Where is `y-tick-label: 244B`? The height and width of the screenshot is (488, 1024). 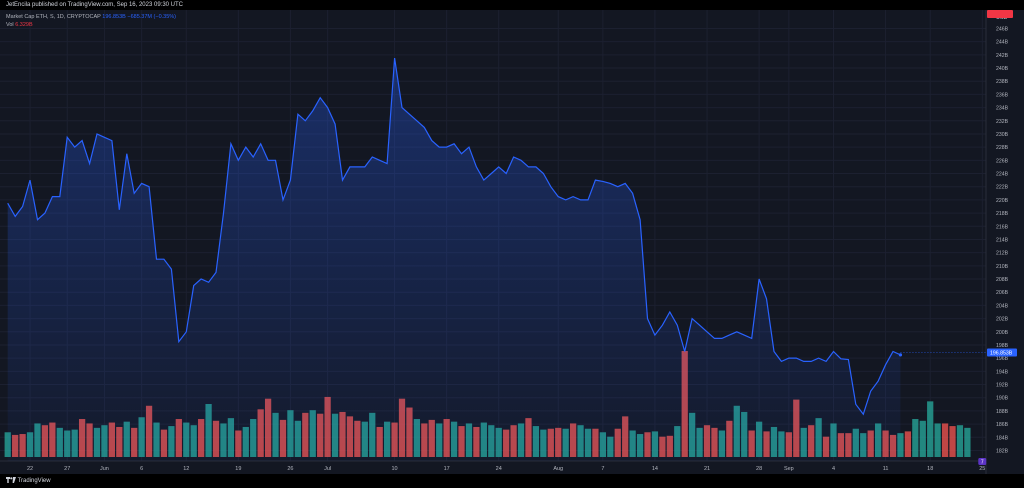 y-tick-label: 244B is located at coordinates (1002, 43).